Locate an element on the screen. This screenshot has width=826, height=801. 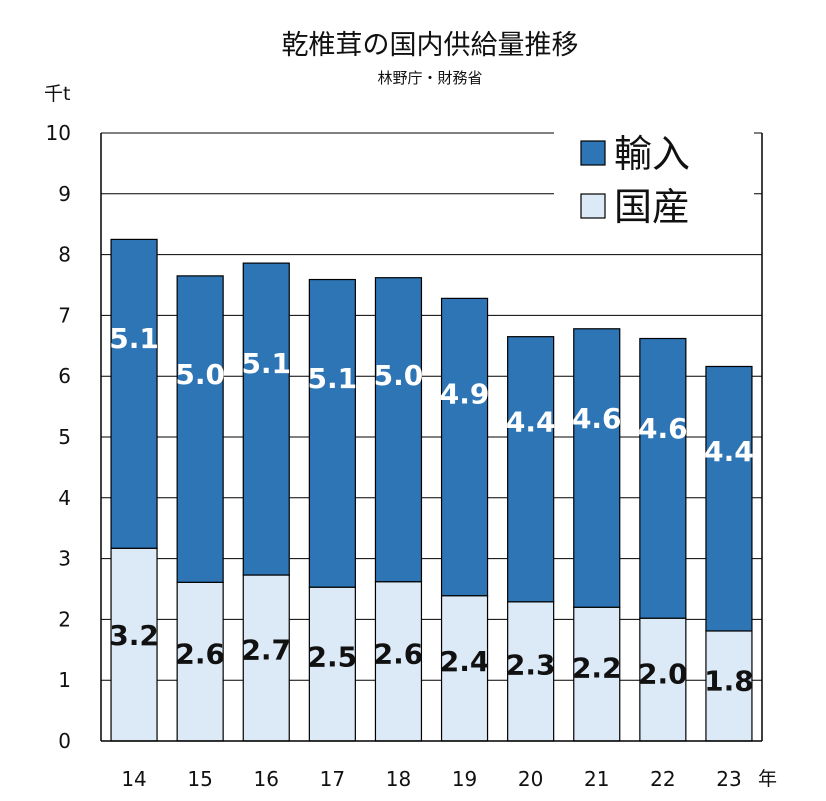
chart-title: 乾椎茸の国内供給量推移 is located at coordinates (430, 45).